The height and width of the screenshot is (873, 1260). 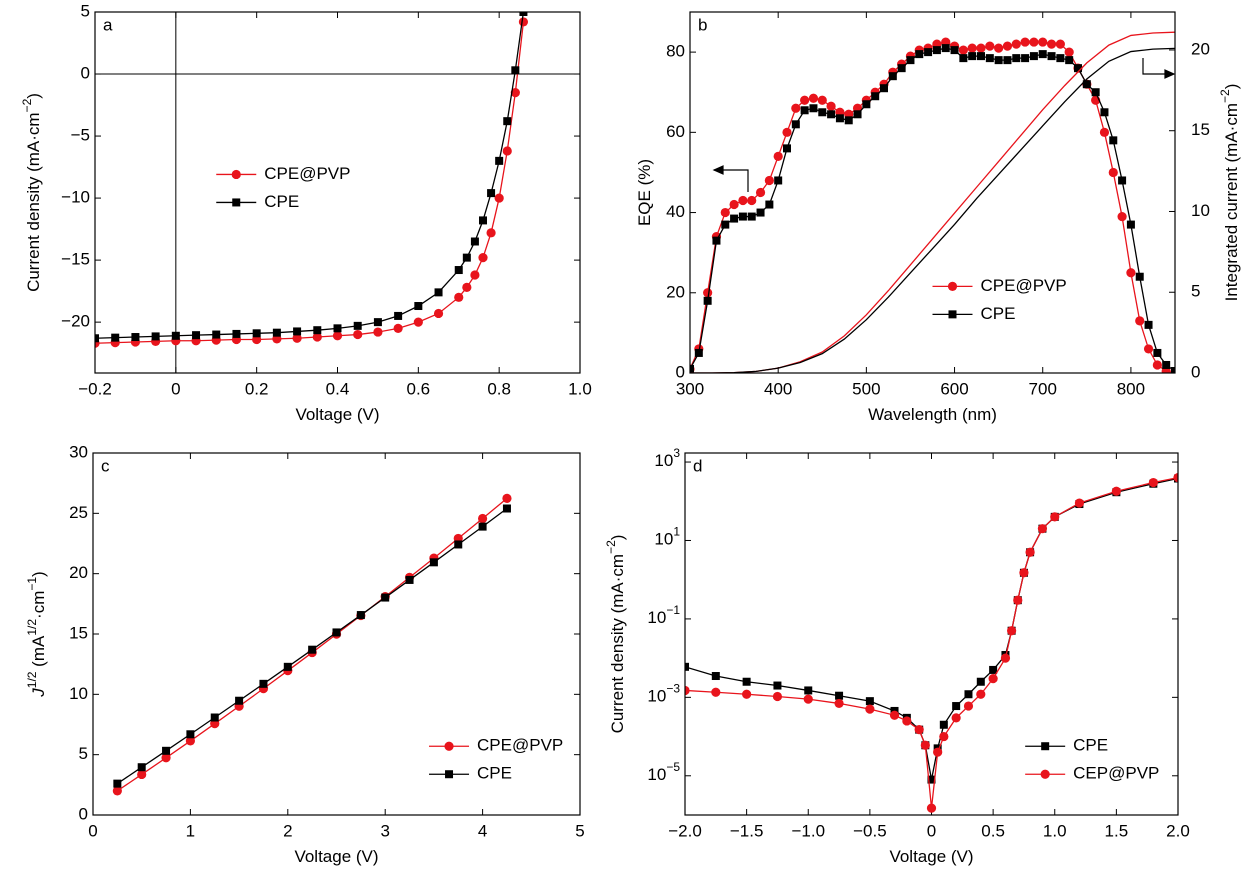 What do you see at coordinates (1170, 74) in the screenshot?
I see `arrowhead` at bounding box center [1170, 74].